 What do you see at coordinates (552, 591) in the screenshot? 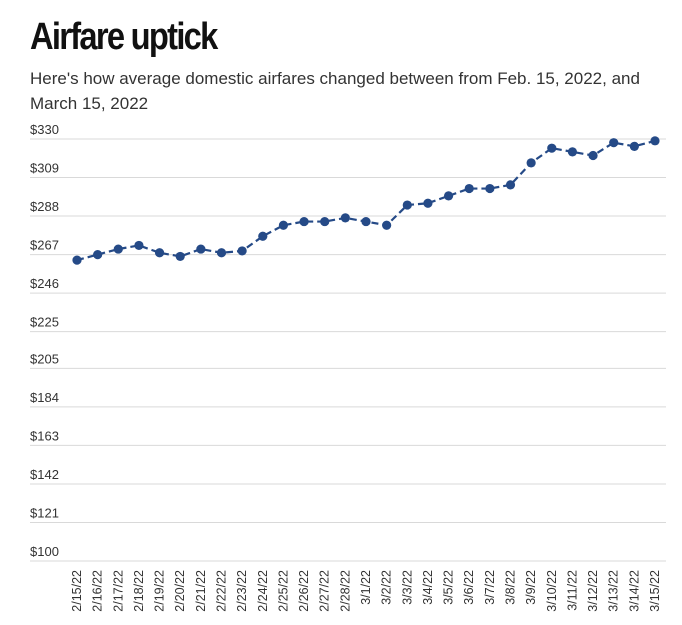
I see `x-tick-label: 3/10/22` at bounding box center [552, 591].